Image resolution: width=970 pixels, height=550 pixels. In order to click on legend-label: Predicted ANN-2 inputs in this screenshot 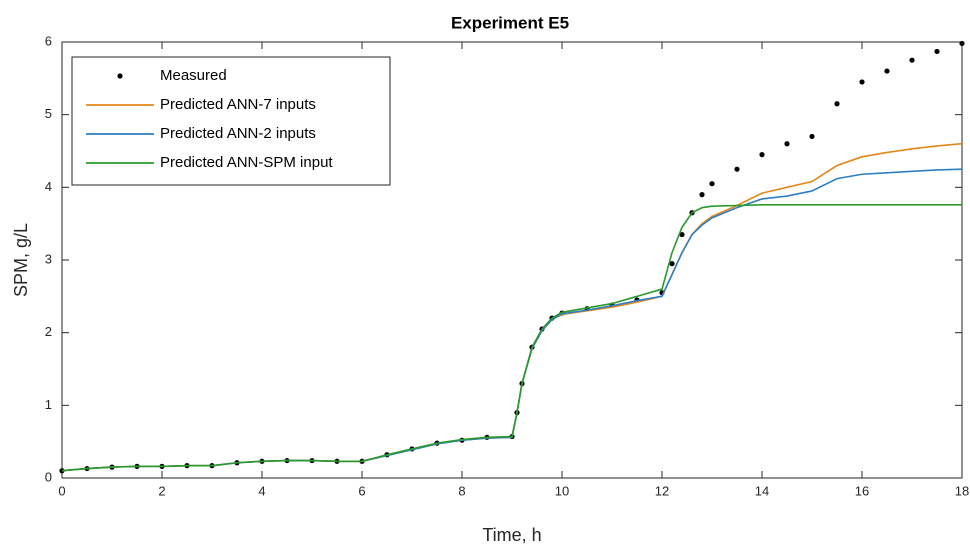, I will do `click(238, 133)`.